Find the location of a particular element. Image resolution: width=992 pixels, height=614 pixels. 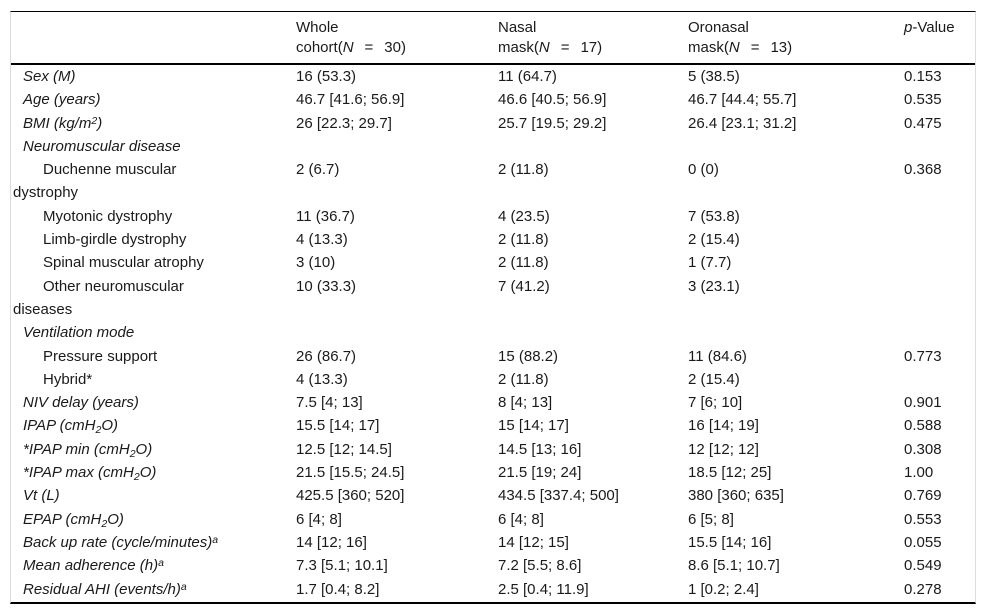

cell-value: 25.7 [19.5; 29.2] is located at coordinates (552, 123).